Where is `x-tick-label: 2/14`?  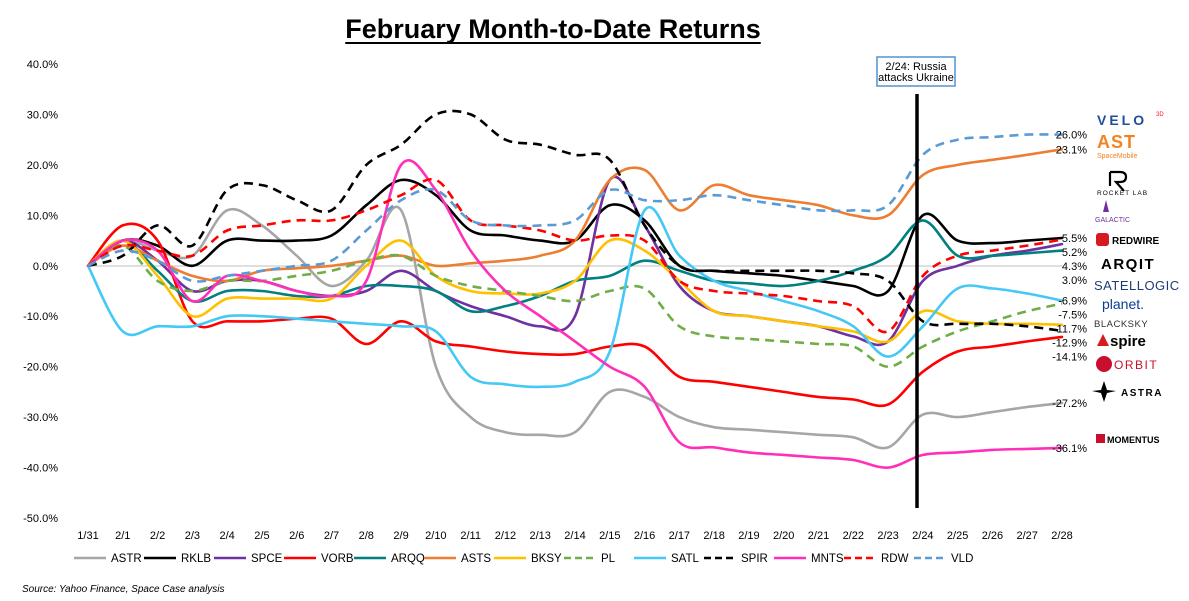 x-tick-label: 2/14 is located at coordinates (574, 536).